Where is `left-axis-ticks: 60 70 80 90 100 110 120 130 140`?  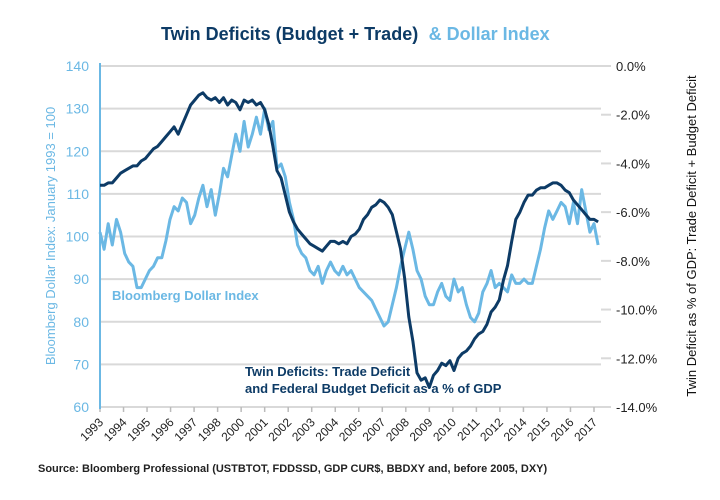 left-axis-ticks: 60 70 80 90 100 110 120 130 140 is located at coordinates (78, 236).